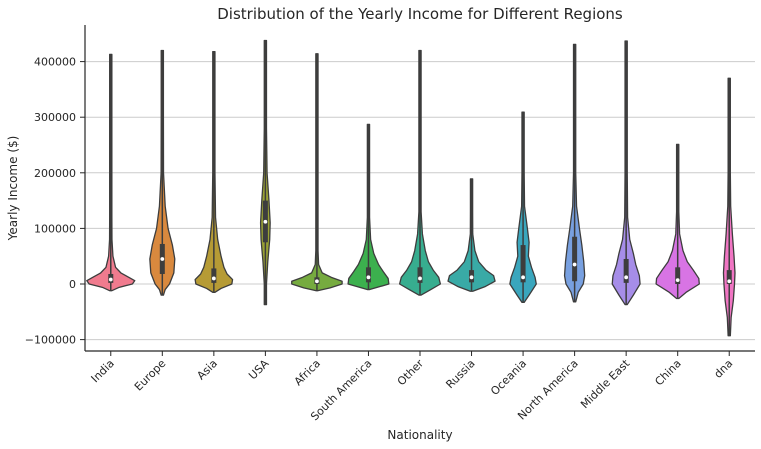 Image resolution: width=761 pixels, height=449 pixels. Describe the element at coordinates (411, 373) in the screenshot. I see `x-tick-label: Other` at that location.